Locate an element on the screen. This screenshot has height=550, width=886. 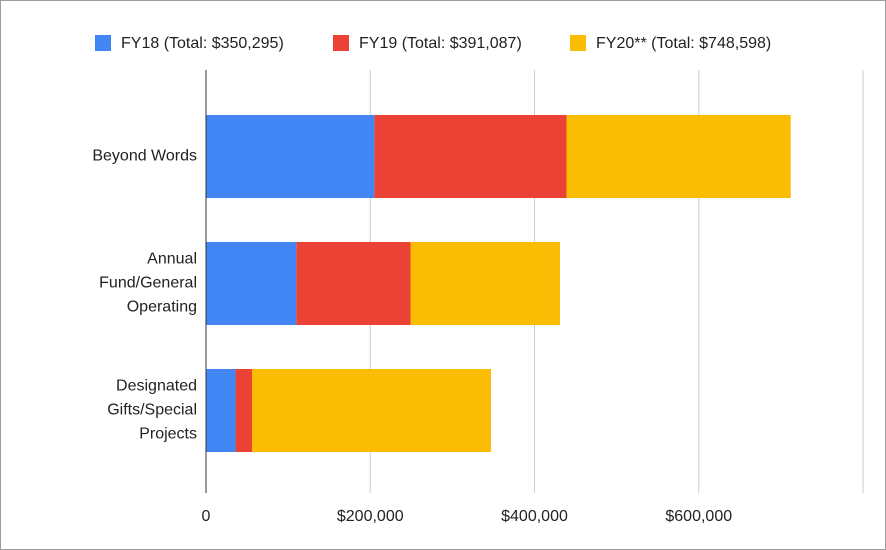
y-tick-label: Annual Fund/General Operating is located at coordinates (148, 283).